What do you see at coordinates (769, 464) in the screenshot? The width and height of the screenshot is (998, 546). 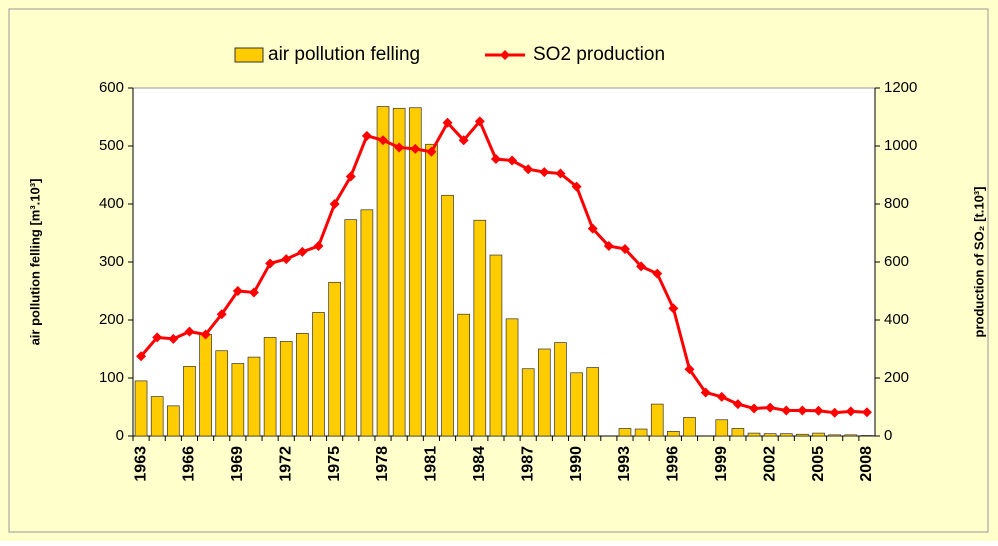 I see `x-tick-label: 2002` at bounding box center [769, 464].